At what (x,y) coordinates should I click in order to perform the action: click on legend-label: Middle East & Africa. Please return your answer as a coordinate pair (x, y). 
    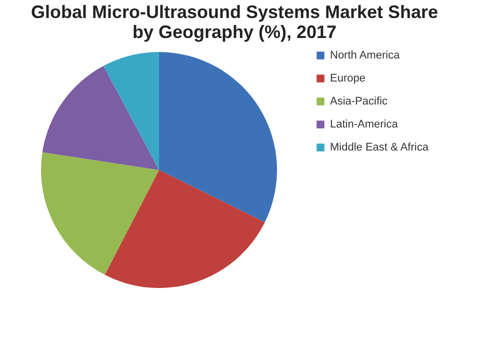
    Looking at the image, I should click on (380, 148).